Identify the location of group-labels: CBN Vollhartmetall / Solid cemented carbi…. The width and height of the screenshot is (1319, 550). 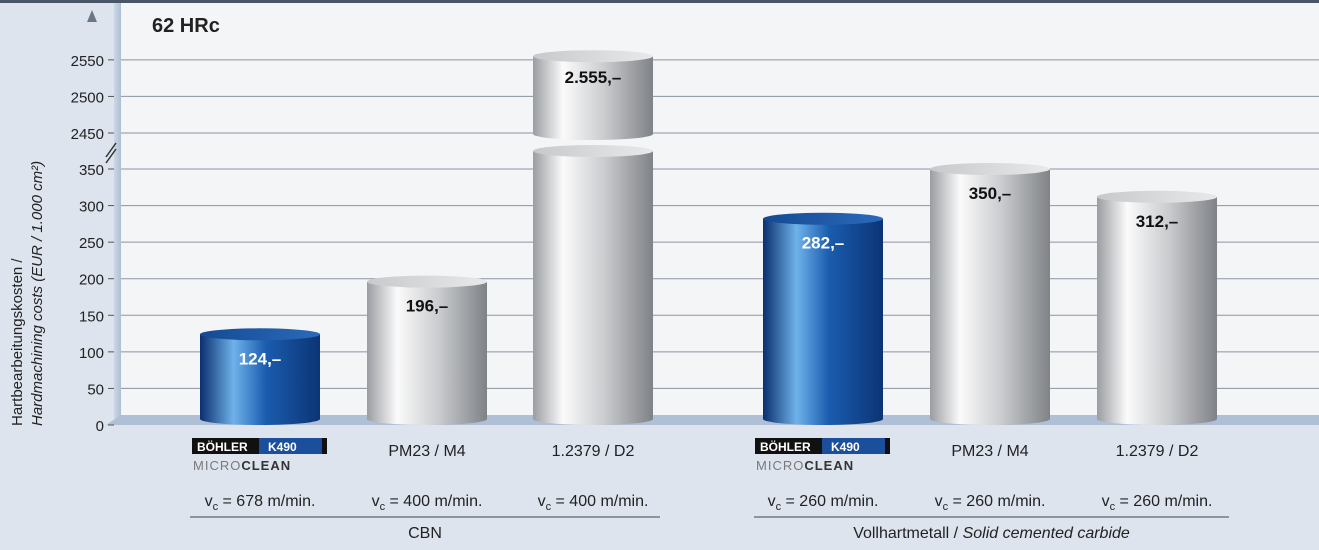
(709, 529).